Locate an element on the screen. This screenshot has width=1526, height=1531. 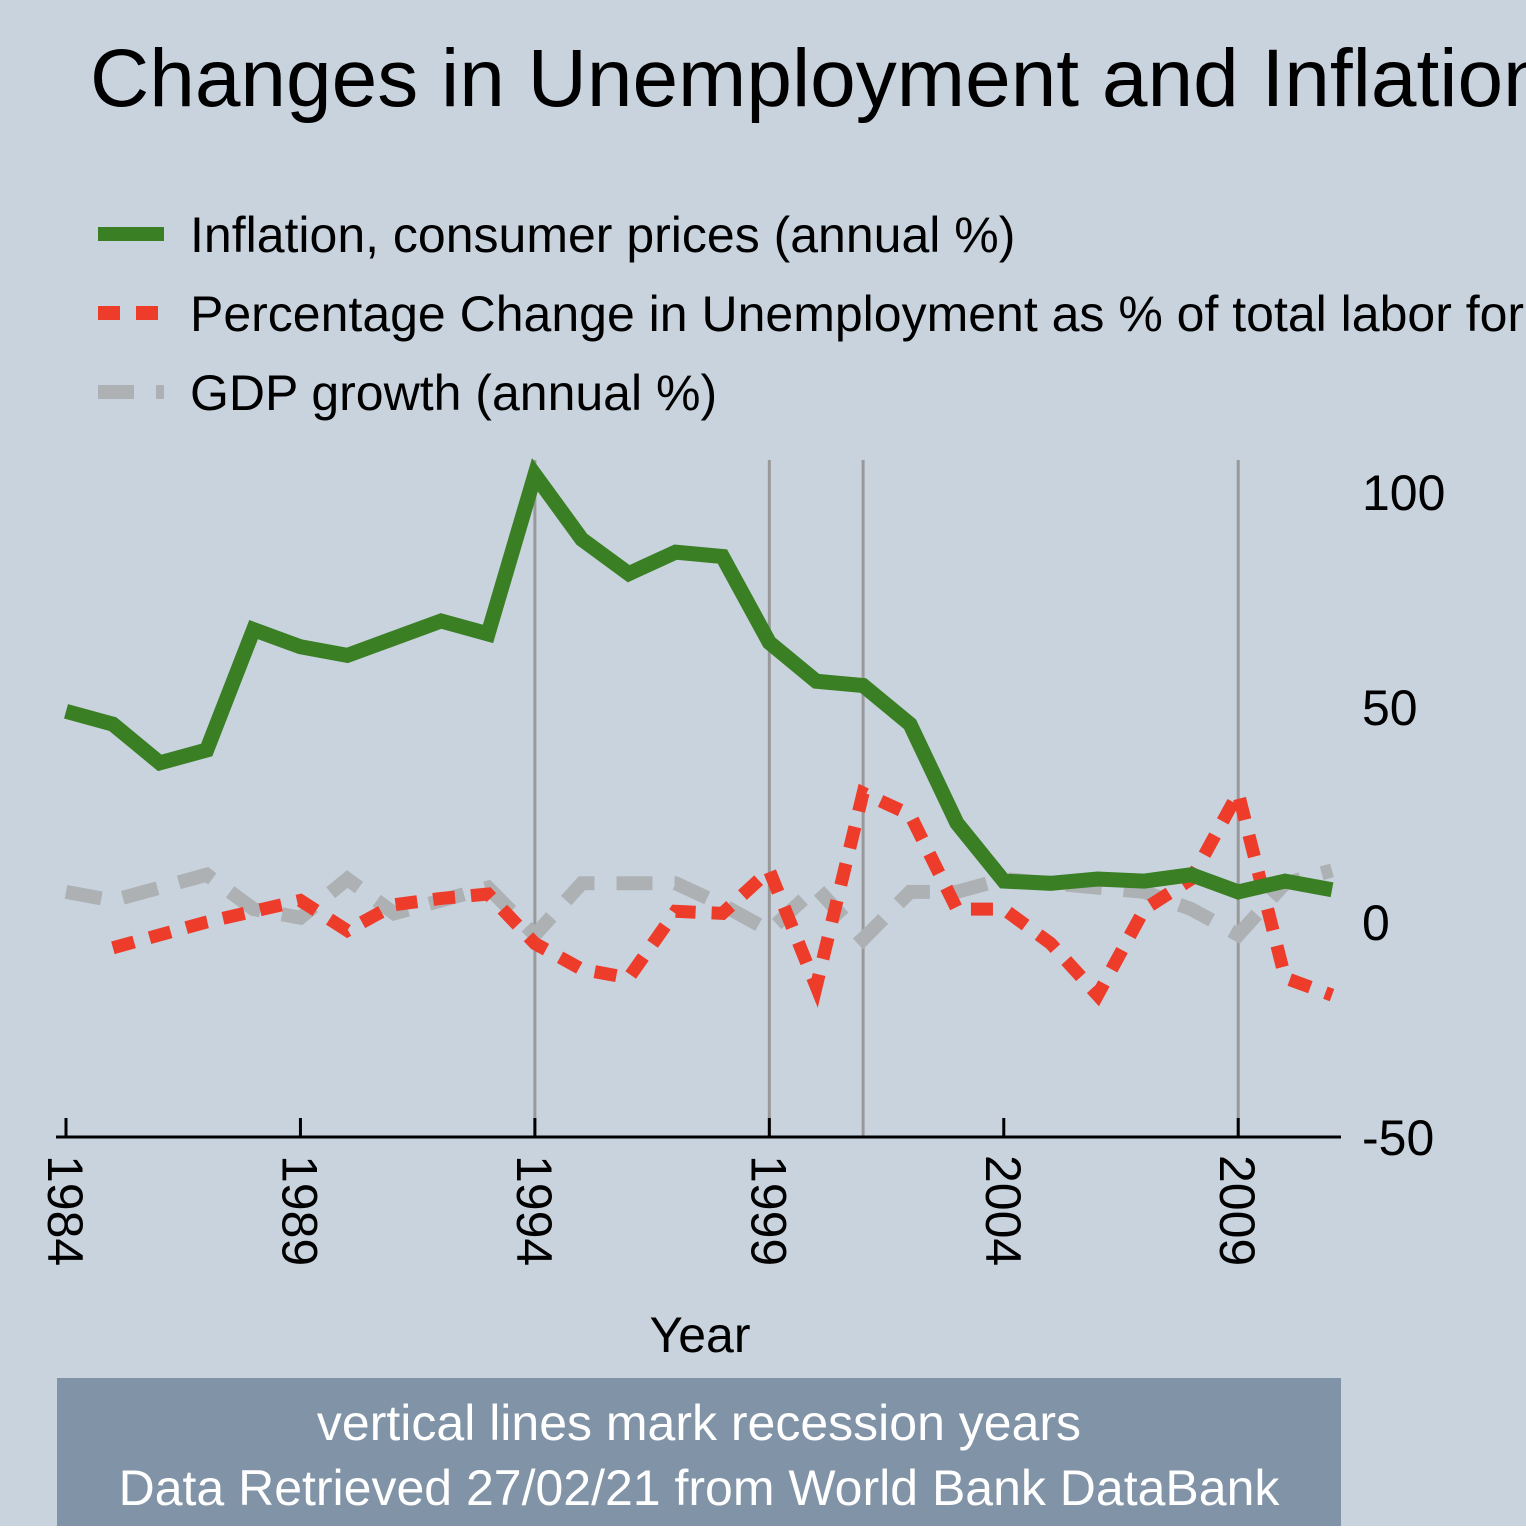
legend-label-inflation: Inflation, consumer prices (annual %) is located at coordinates (602, 235).